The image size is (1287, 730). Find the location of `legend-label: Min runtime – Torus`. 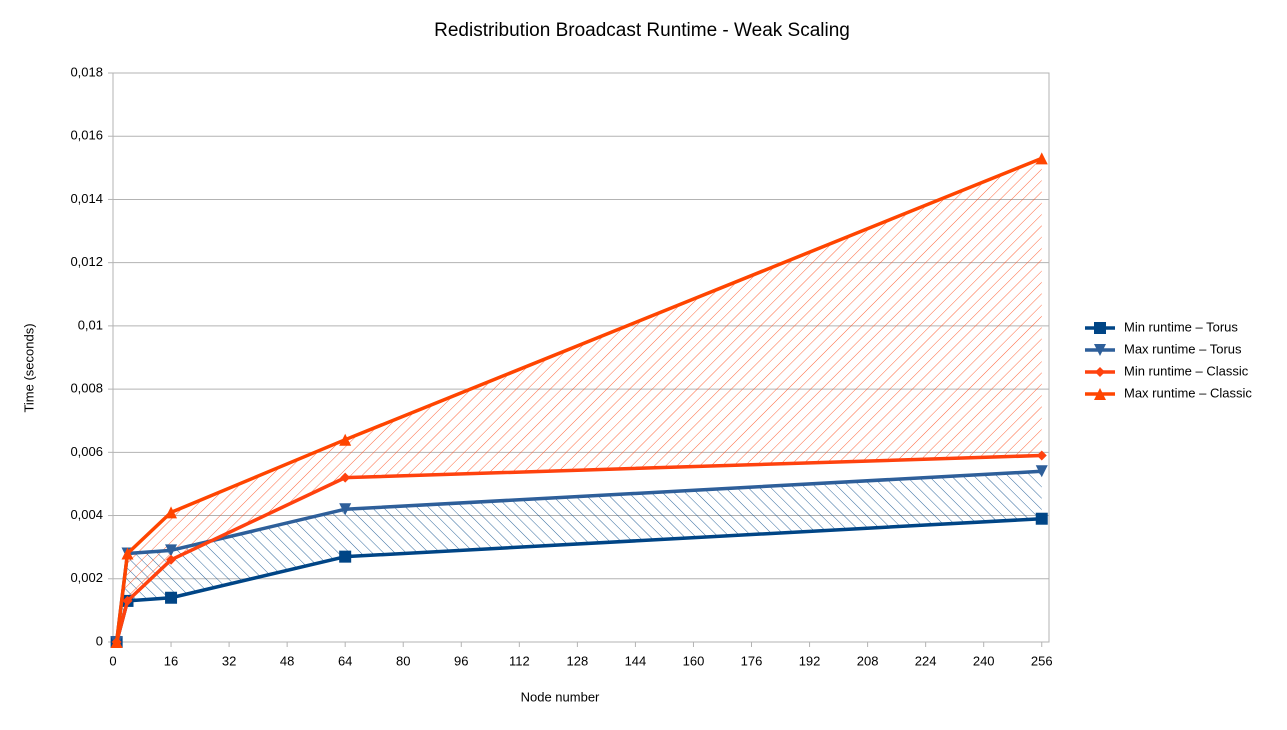

legend-label: Min runtime – Torus is located at coordinates (1181, 326).